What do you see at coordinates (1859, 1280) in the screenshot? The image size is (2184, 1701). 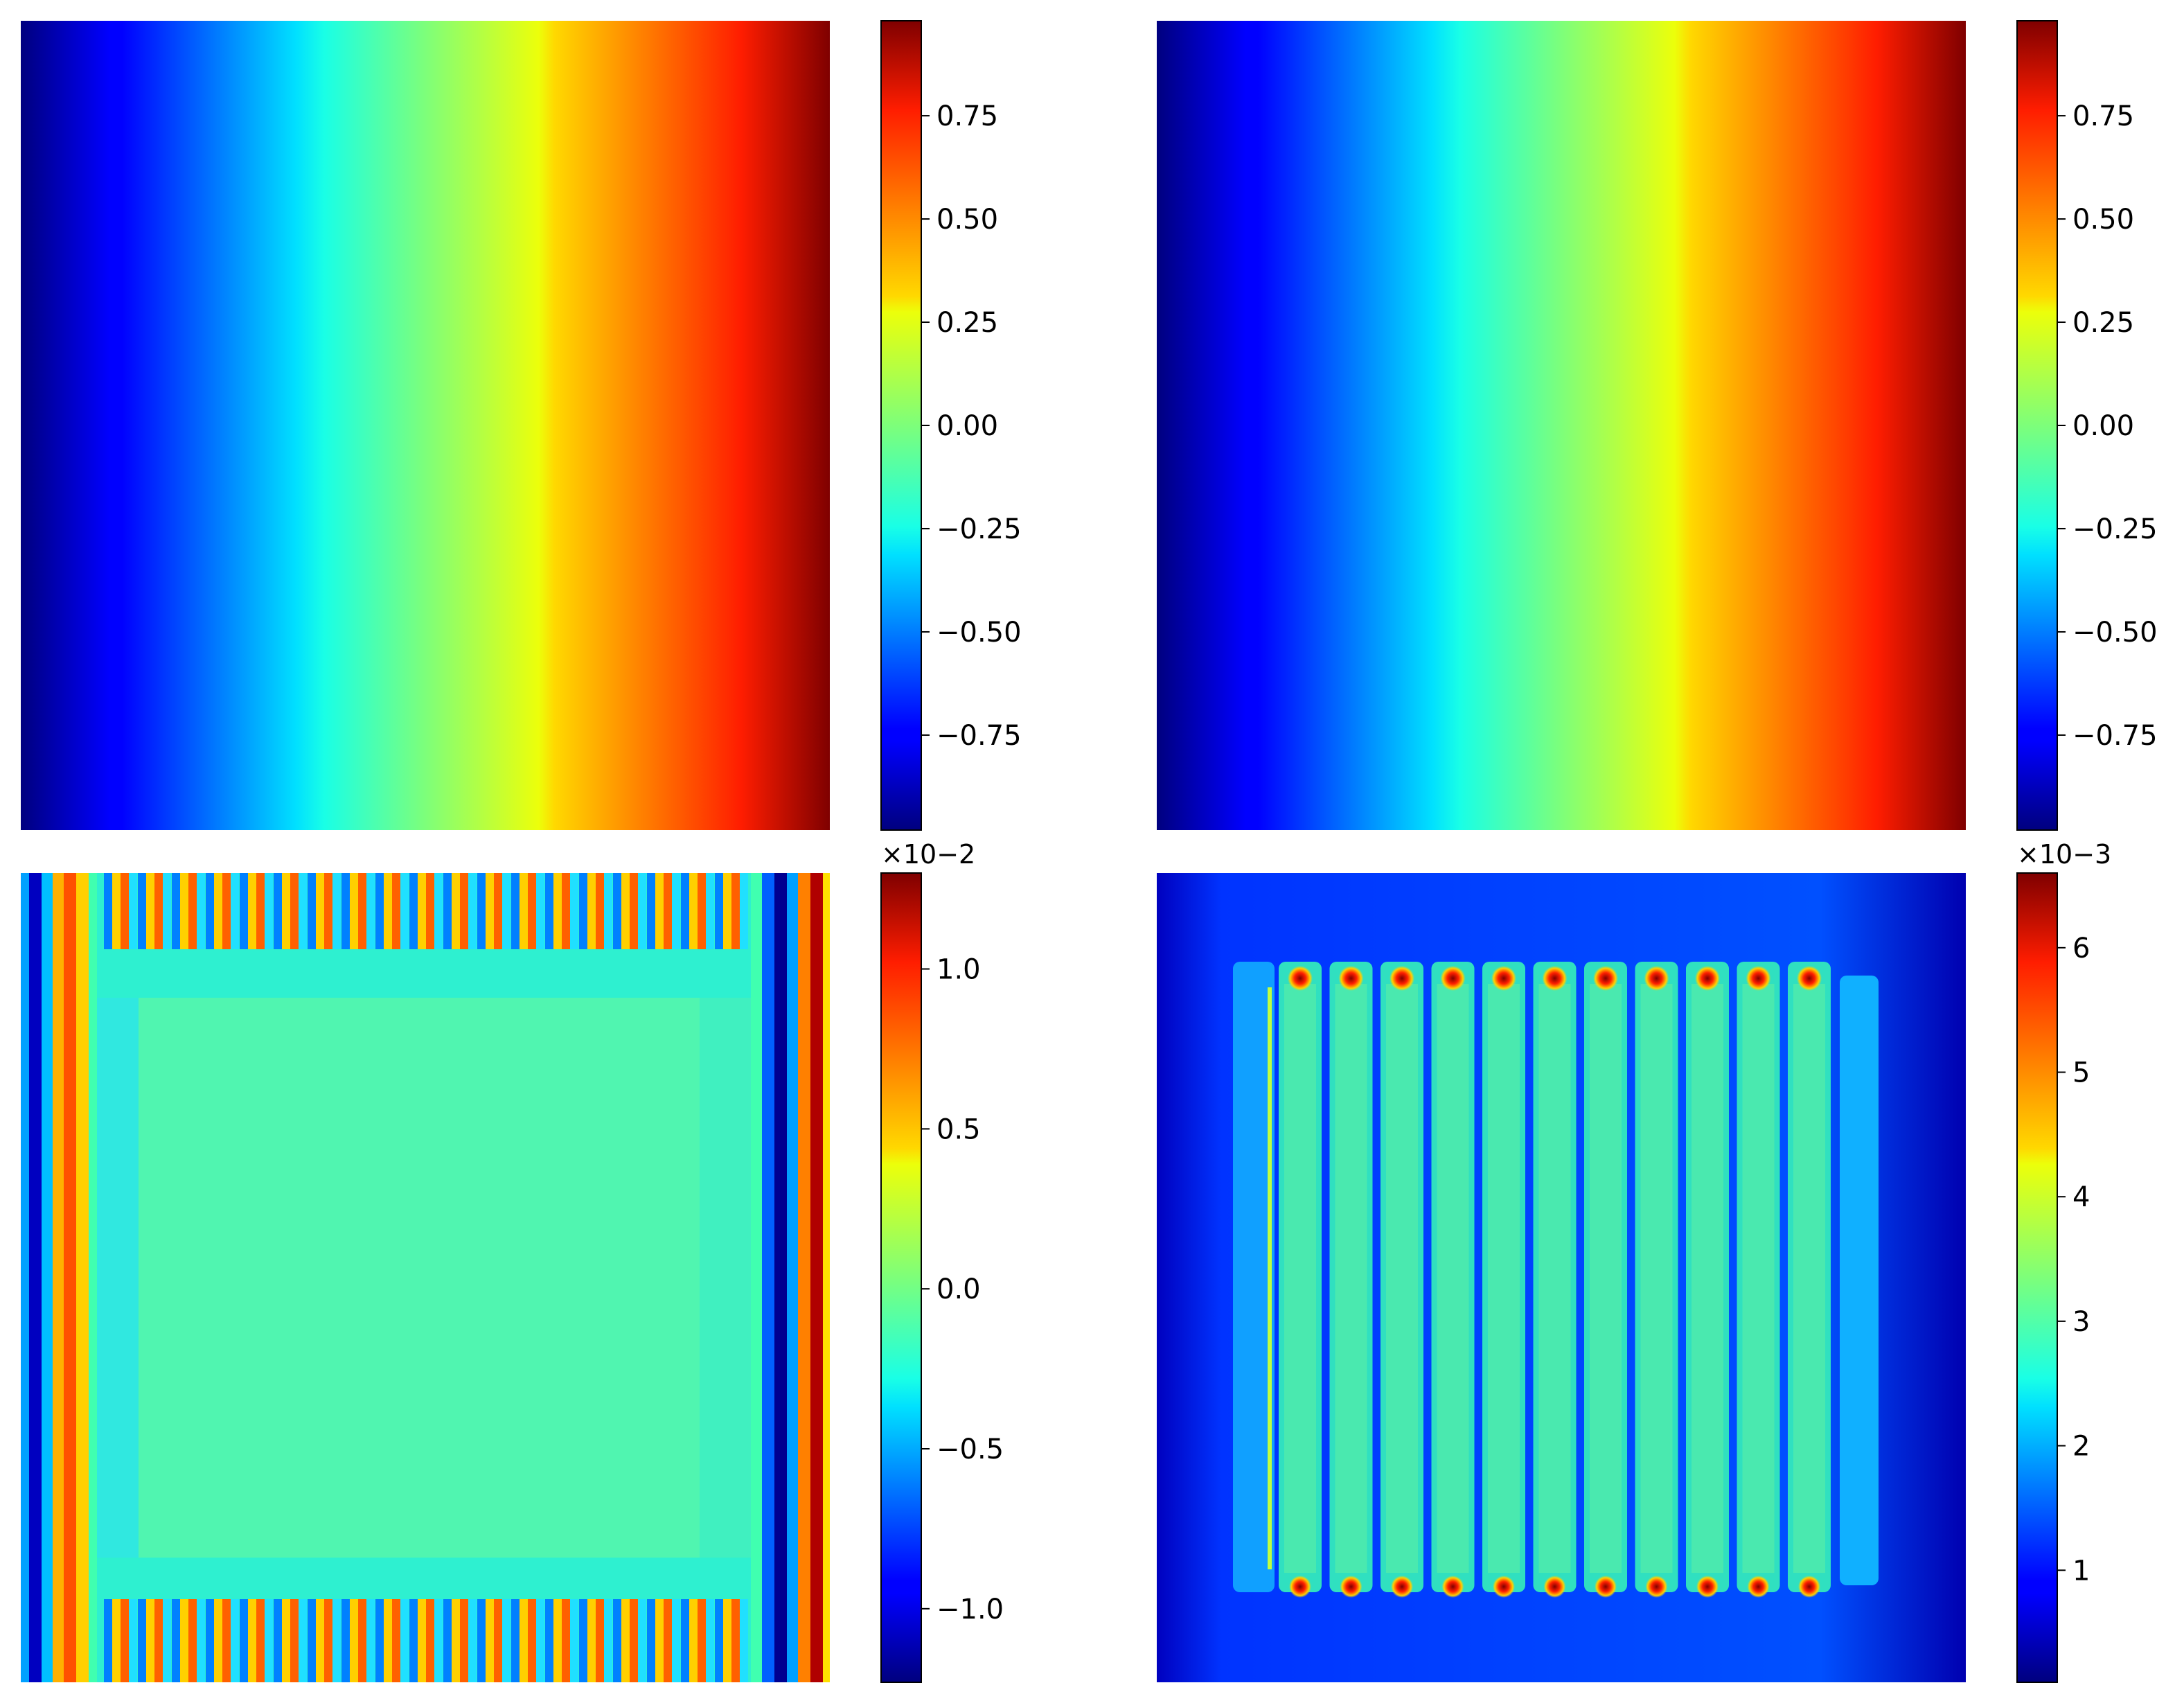 I see `error-column` at bounding box center [1859, 1280].